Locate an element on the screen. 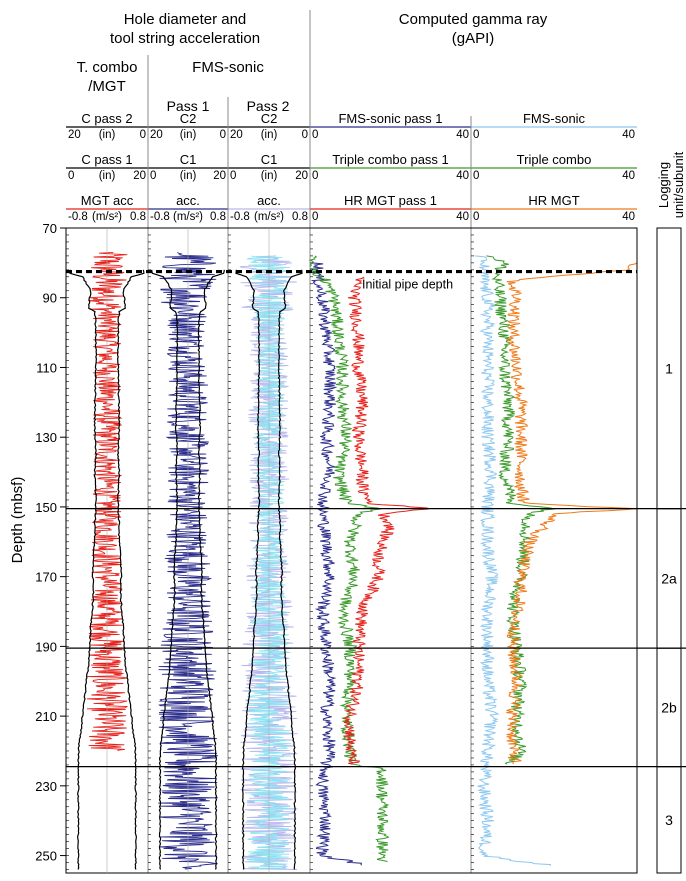 The width and height of the screenshot is (686, 881). caliper-t2-right is located at coordinates (211, 569).